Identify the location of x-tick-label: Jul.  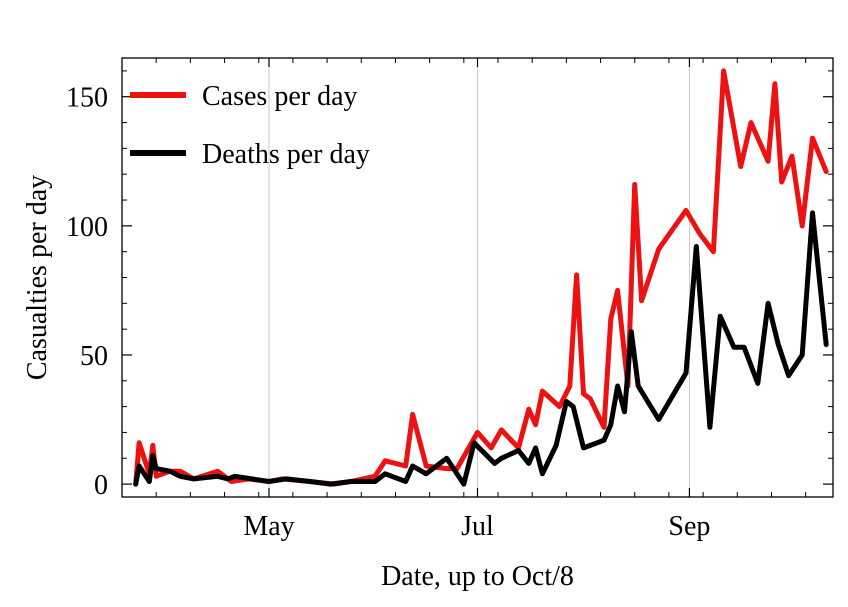
(477, 526).